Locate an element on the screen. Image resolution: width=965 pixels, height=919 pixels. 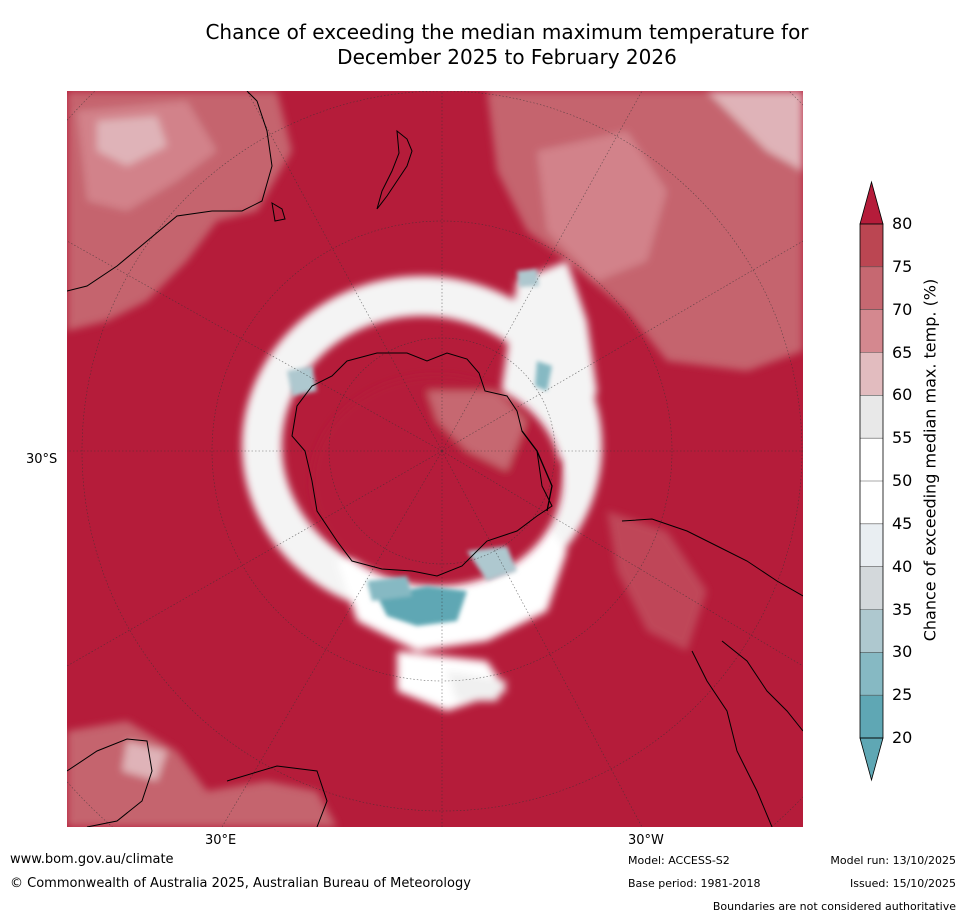
colorbar-tick-label: 60 is located at coordinates (902, 395).